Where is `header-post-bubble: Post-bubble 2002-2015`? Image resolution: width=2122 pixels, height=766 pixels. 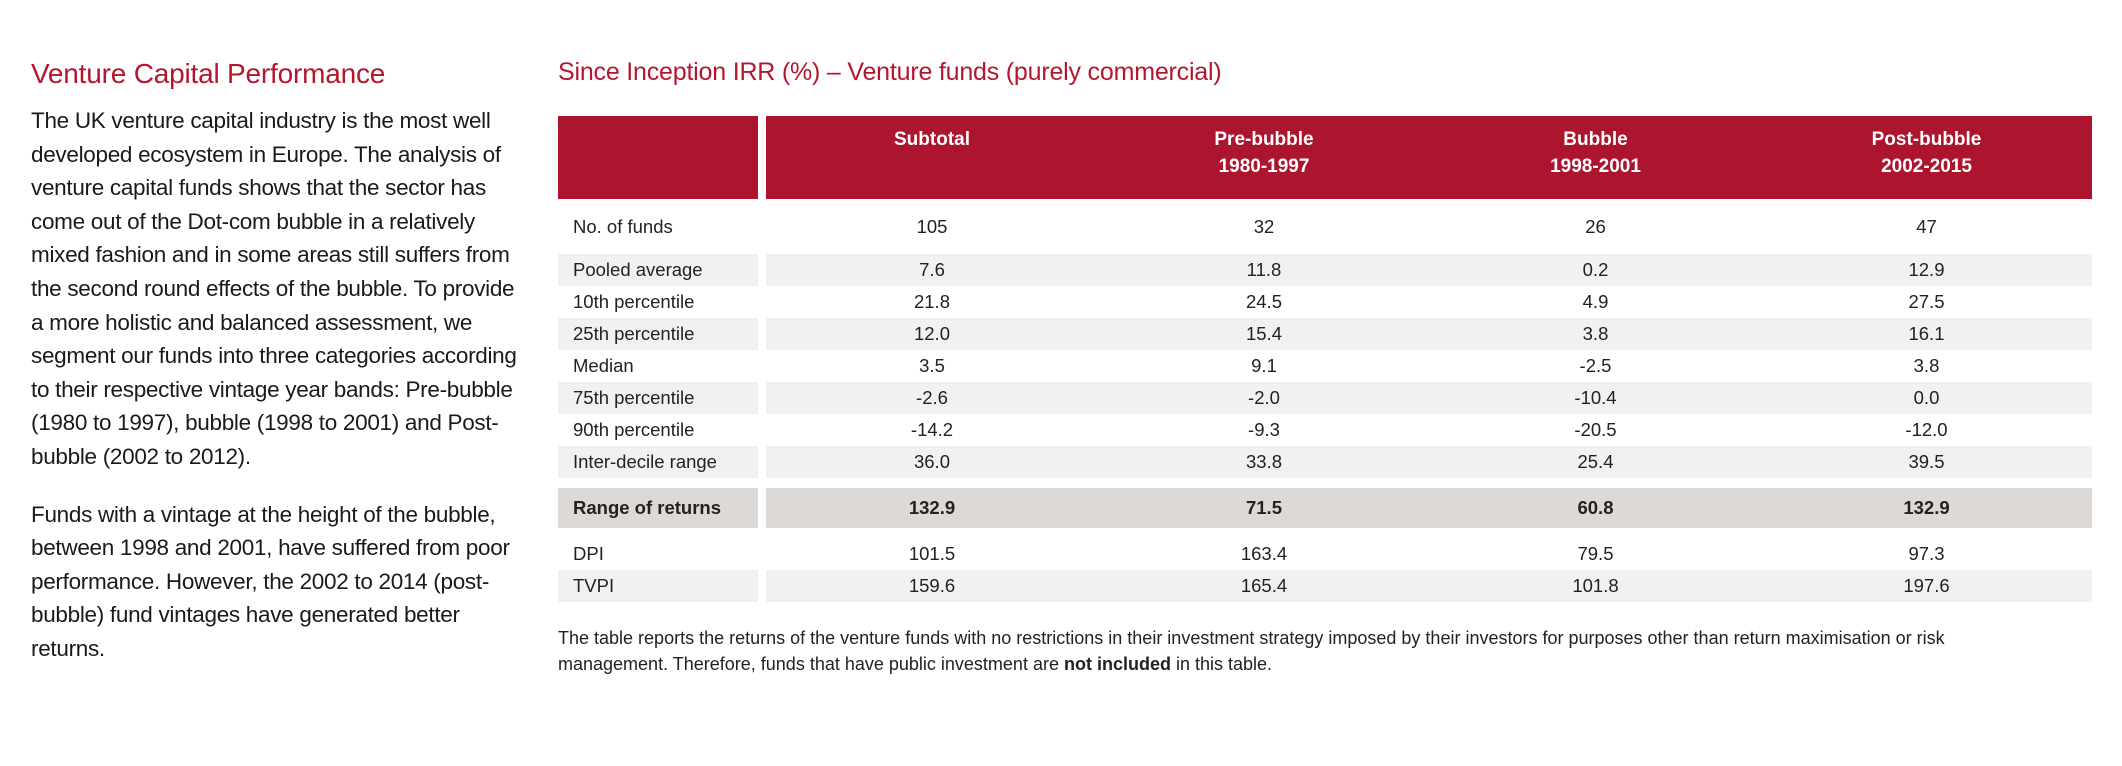 header-post-bubble: Post-bubble 2002-2015 is located at coordinates (1926, 157).